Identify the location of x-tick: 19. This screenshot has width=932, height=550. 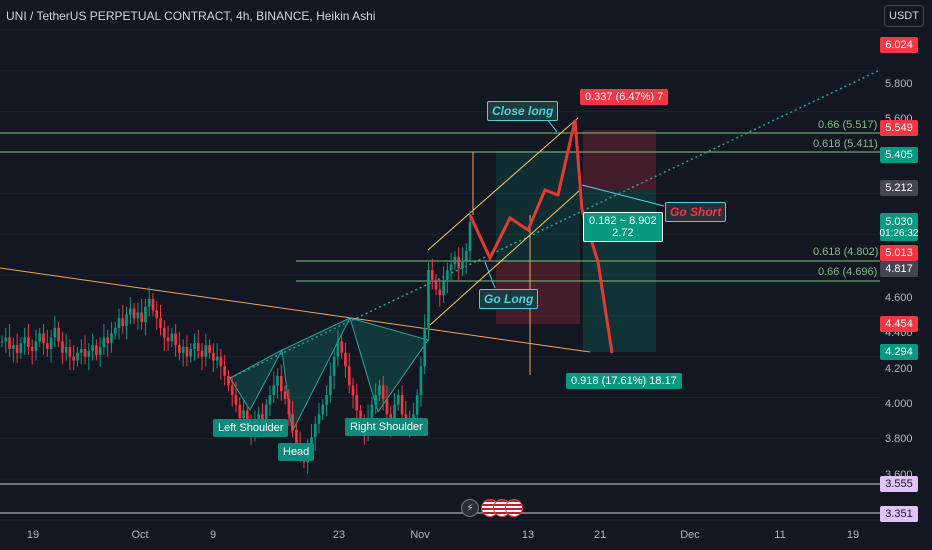
(853, 535).